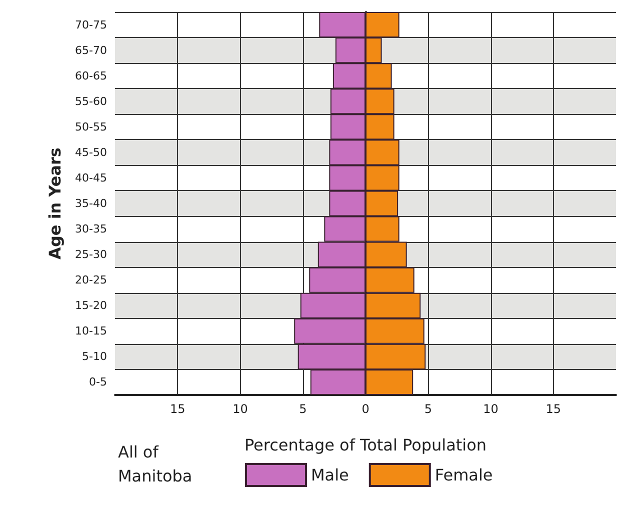  I want to click on y-tick-label: 60-65, so click(91, 75).